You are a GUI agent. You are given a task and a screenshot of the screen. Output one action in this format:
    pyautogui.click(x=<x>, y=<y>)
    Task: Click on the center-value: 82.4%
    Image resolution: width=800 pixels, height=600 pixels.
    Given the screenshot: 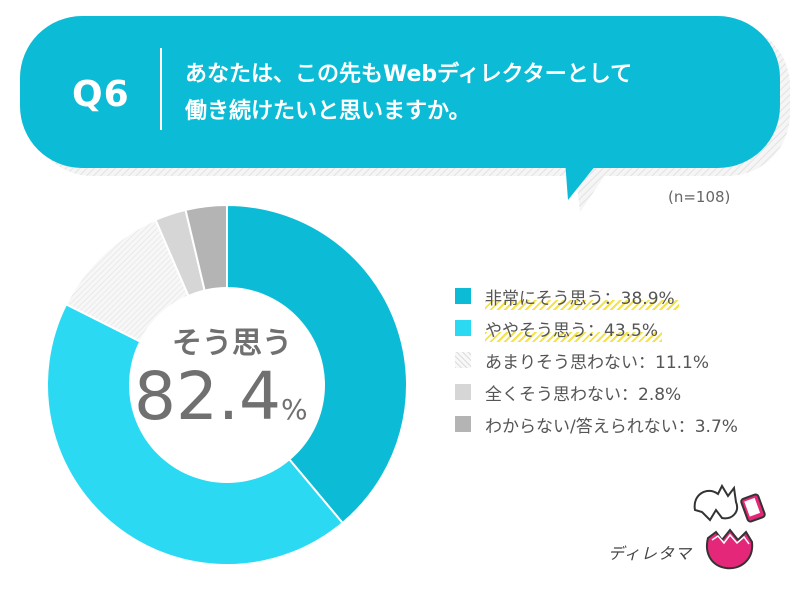 What is the action you would take?
    pyautogui.click(x=239, y=396)
    